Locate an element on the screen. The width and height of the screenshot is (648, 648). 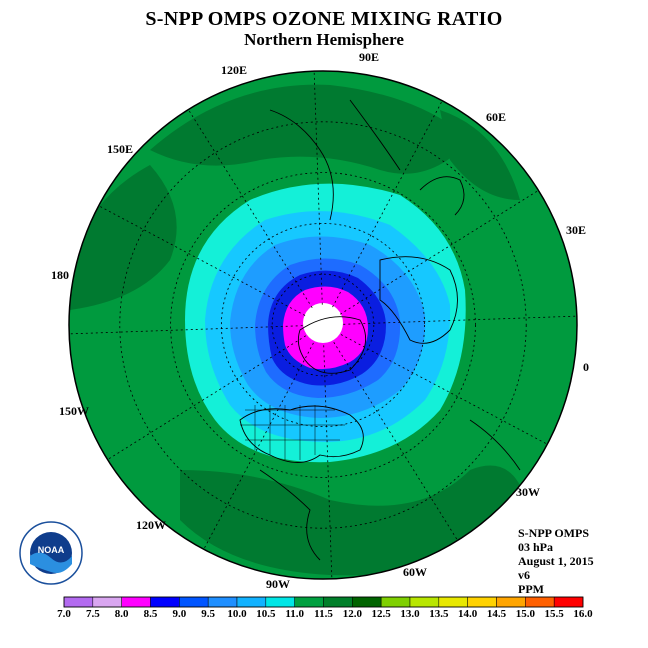
label-90w: 90W is located at coordinates (278, 584).